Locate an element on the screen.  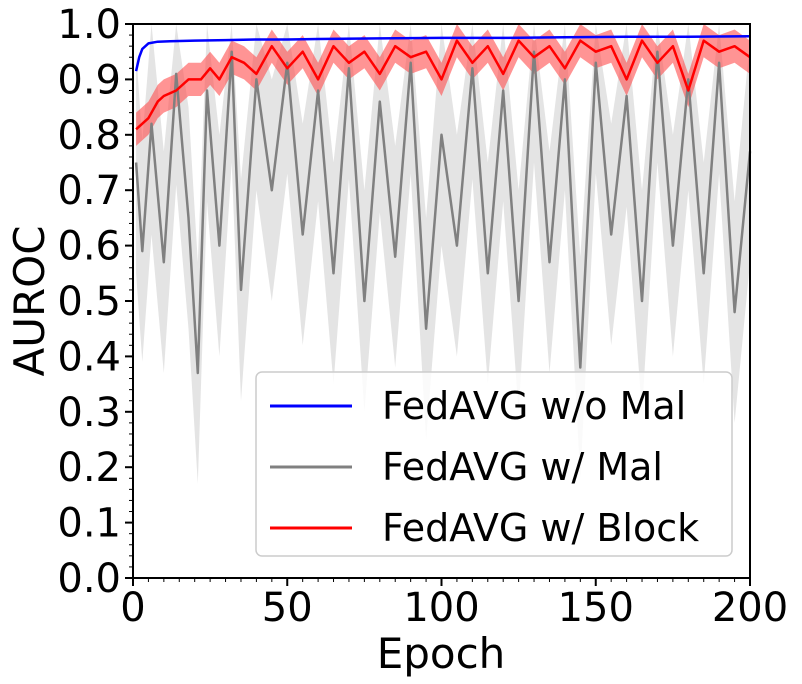
legend-label: FedAVG w/ Block is located at coordinates (540, 528).